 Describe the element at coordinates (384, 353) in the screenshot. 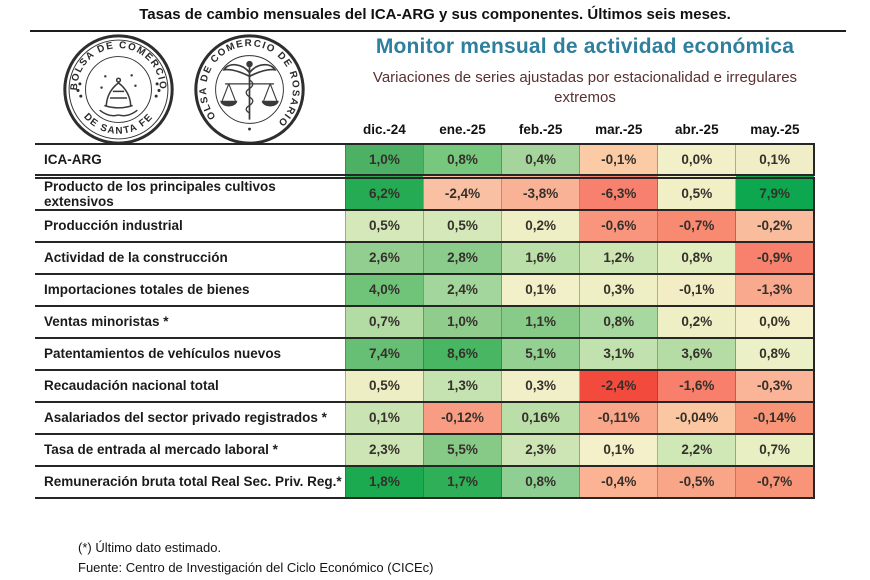

I see `value-cell: 7,4%` at that location.